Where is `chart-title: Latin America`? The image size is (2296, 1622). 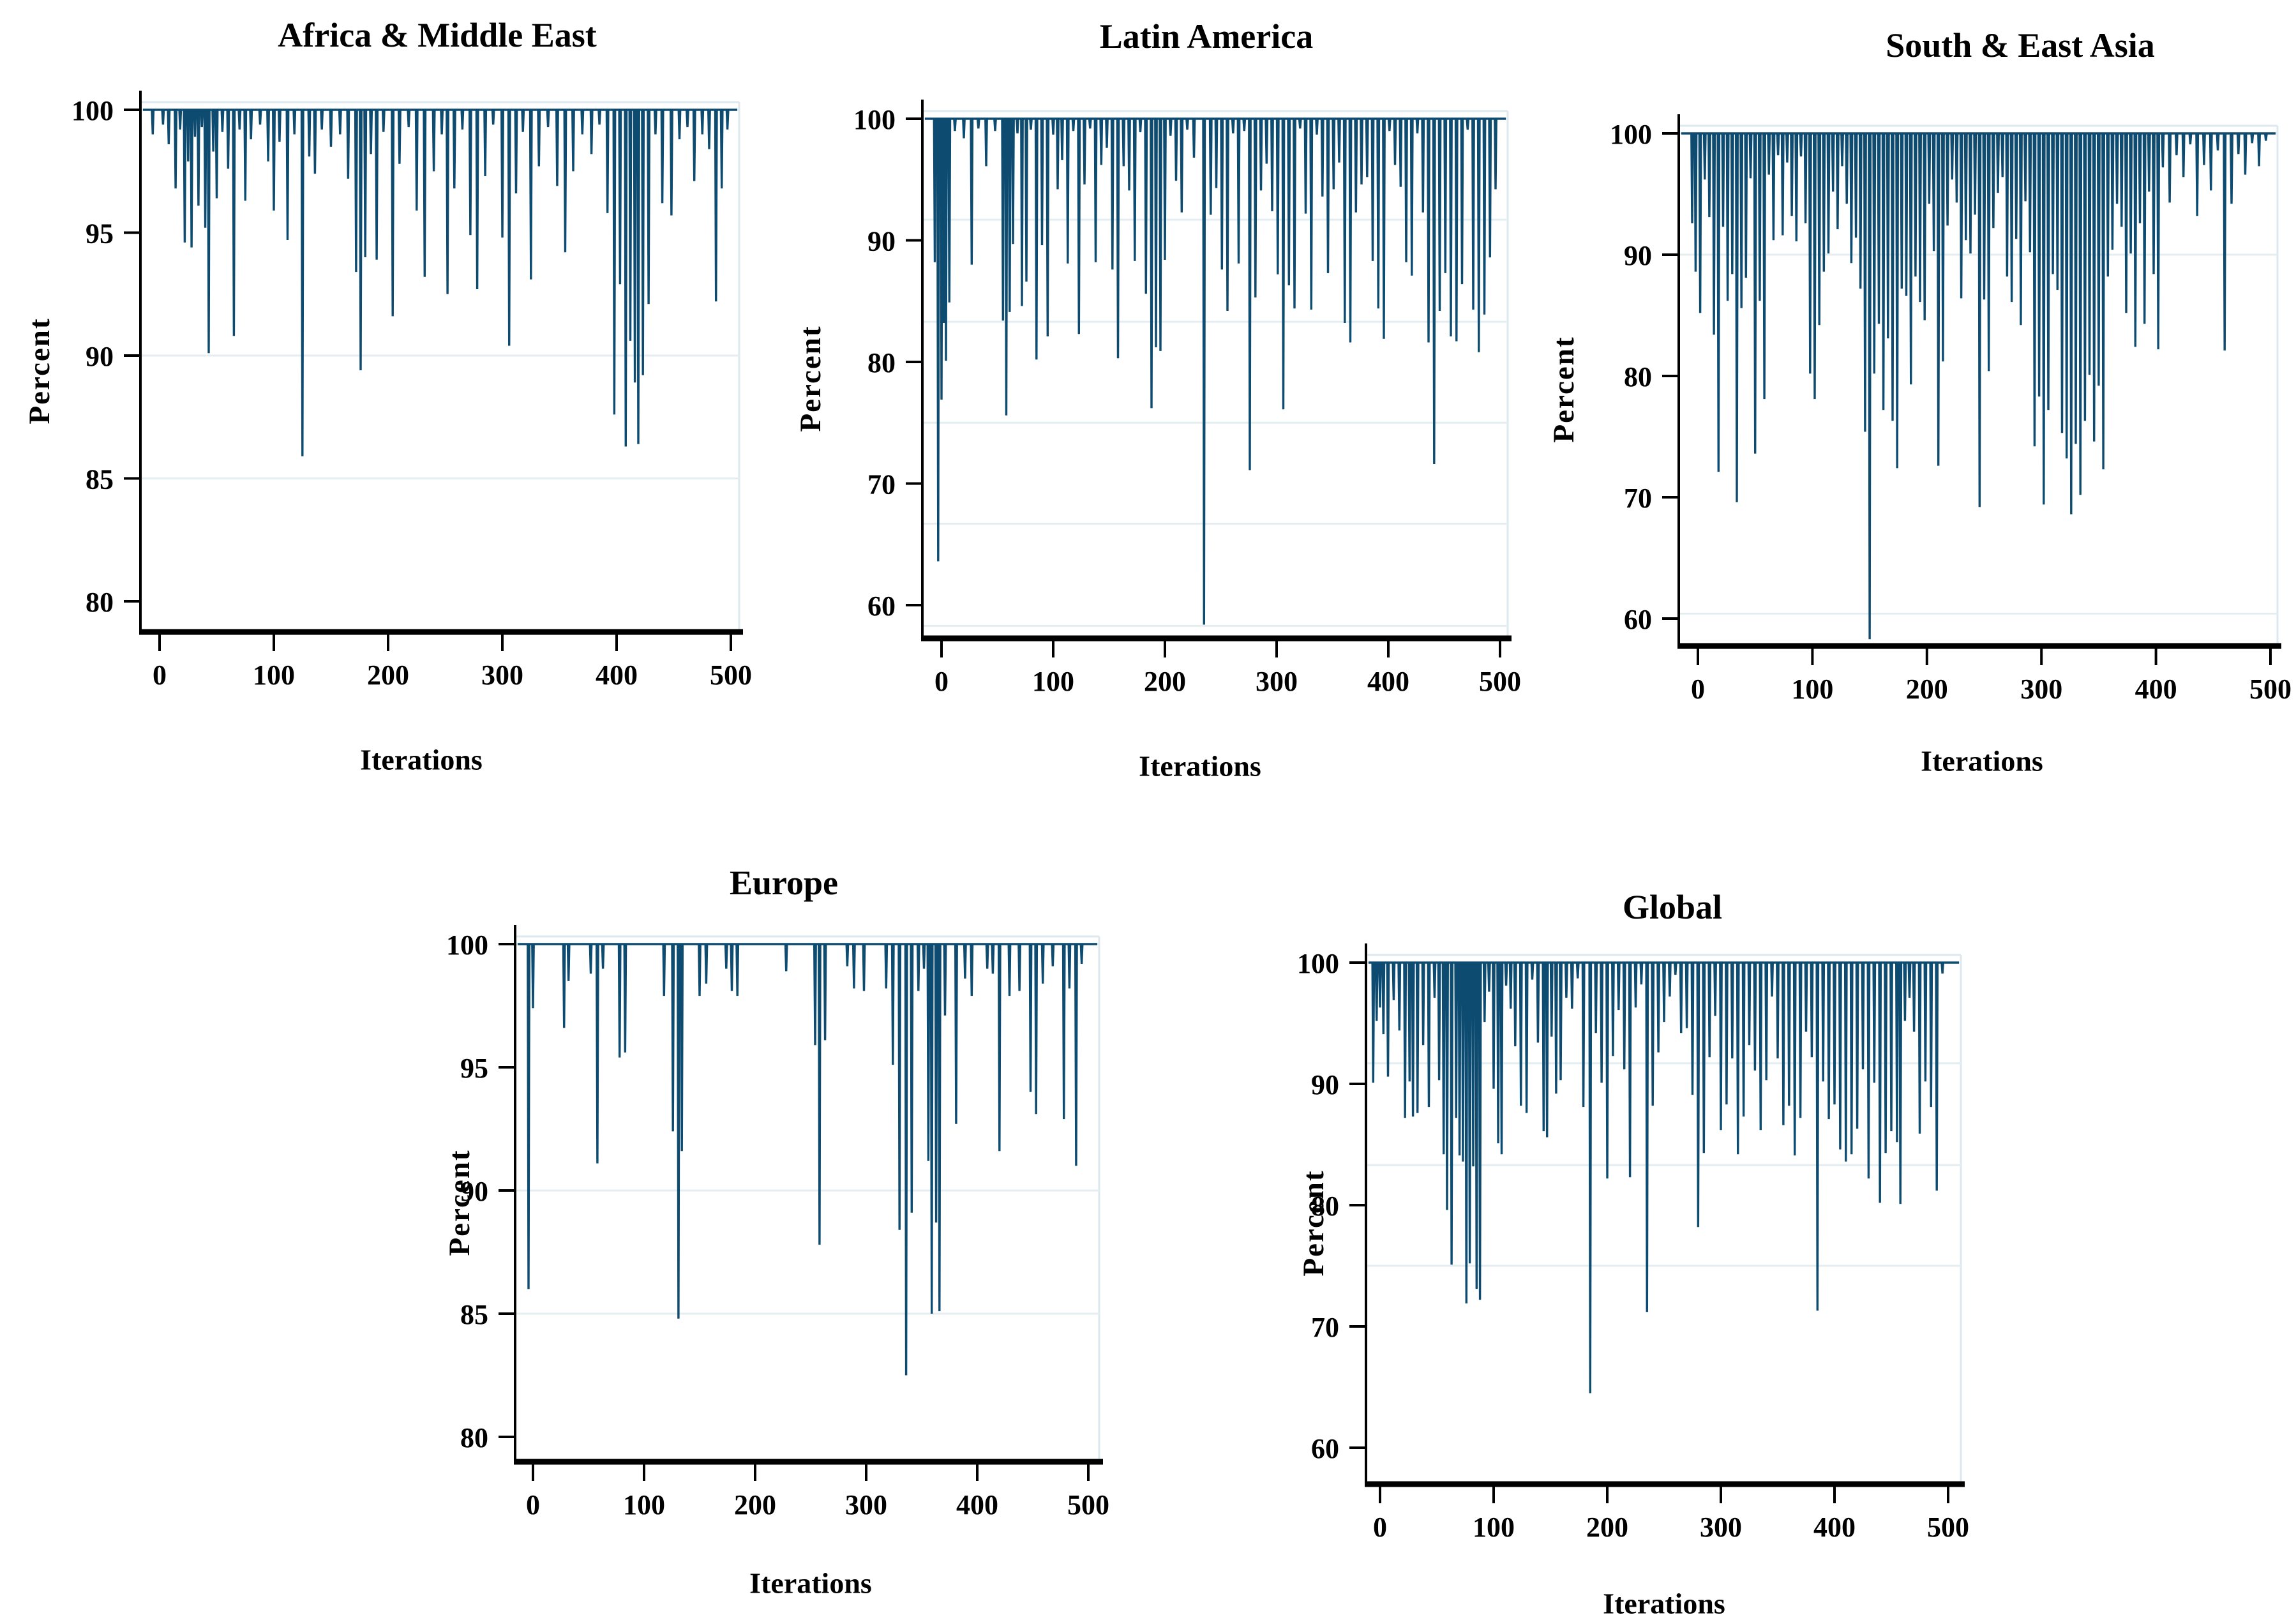
chart-title: Latin America is located at coordinates (1206, 36).